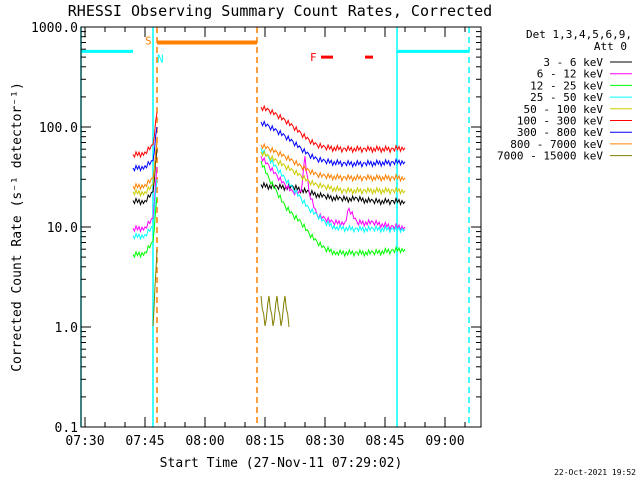  What do you see at coordinates (444, 441) in the screenshot?
I see `x-tick-label: 09:00` at bounding box center [444, 441].